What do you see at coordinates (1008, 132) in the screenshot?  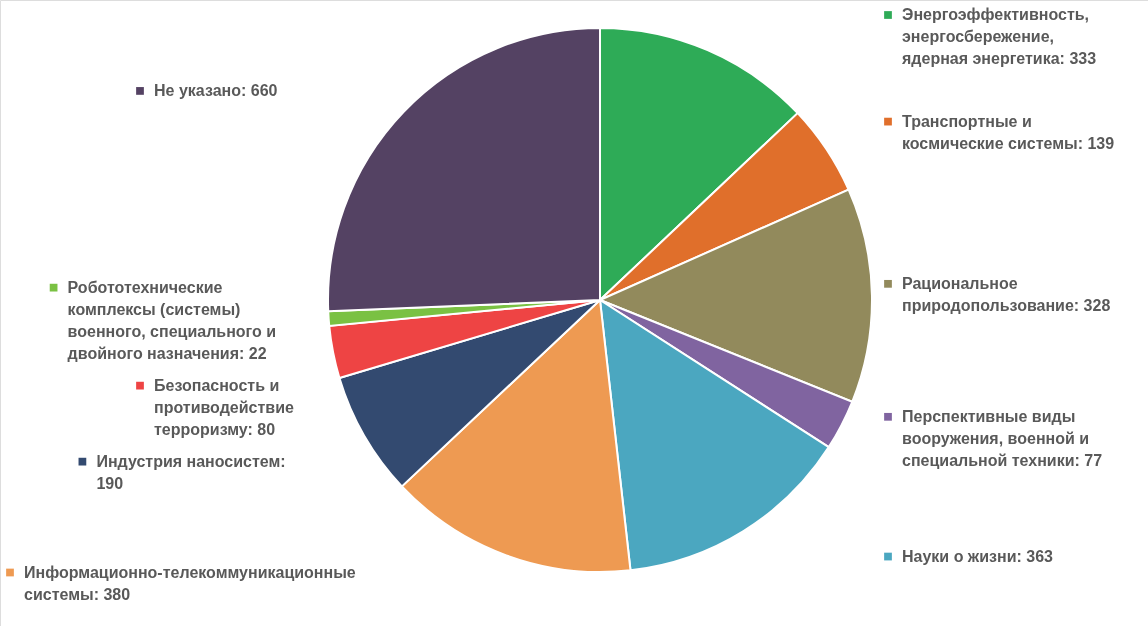 I see `legend-label: Транспортные и космические системы: 139` at bounding box center [1008, 132].